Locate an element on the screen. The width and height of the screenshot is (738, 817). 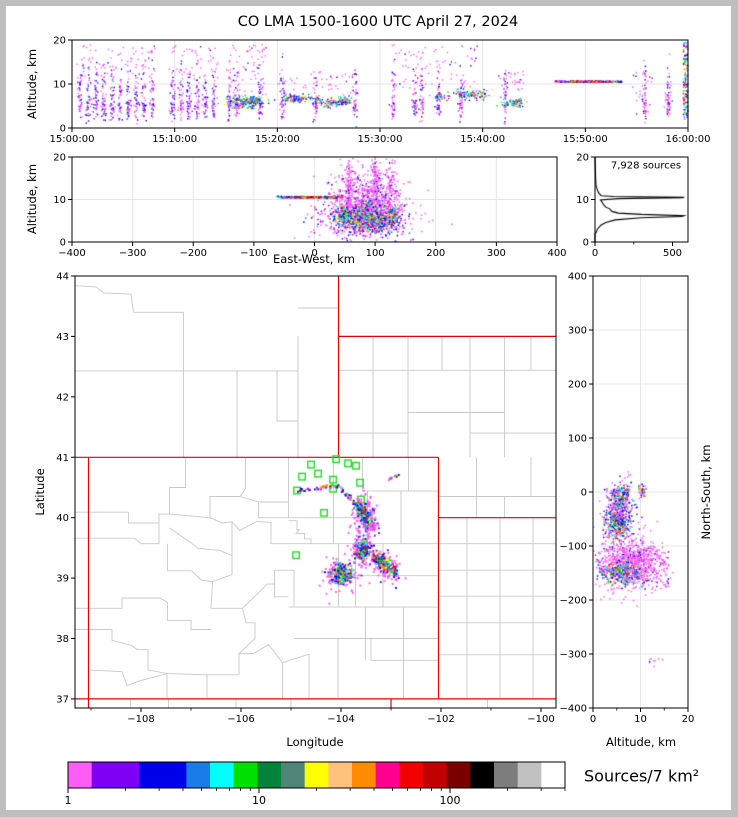
map-xlabel: Longitude is located at coordinates (315, 742).